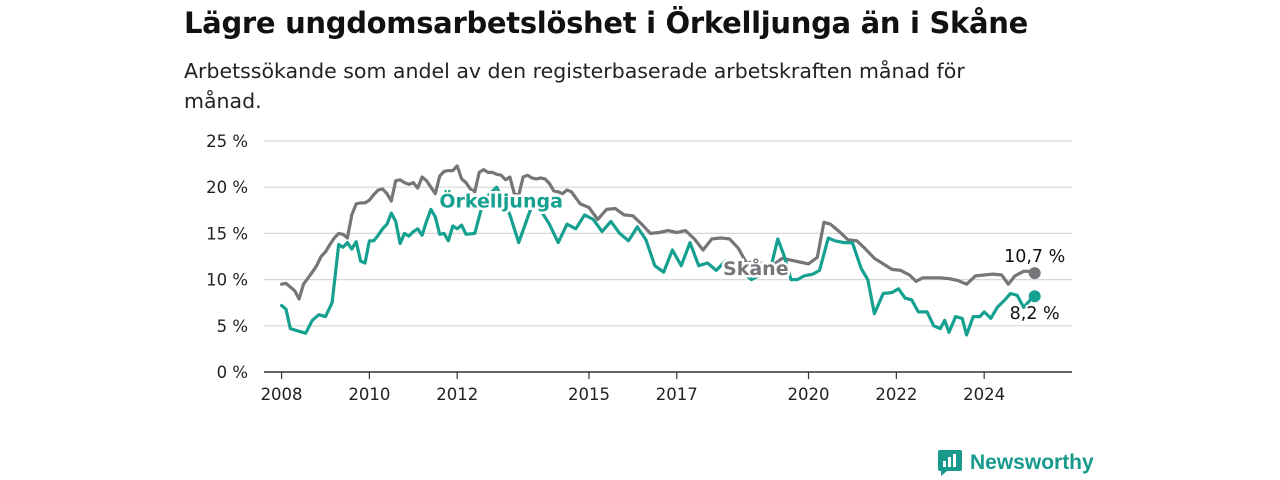  I want to click on x-tick-label: 2010, so click(369, 394).